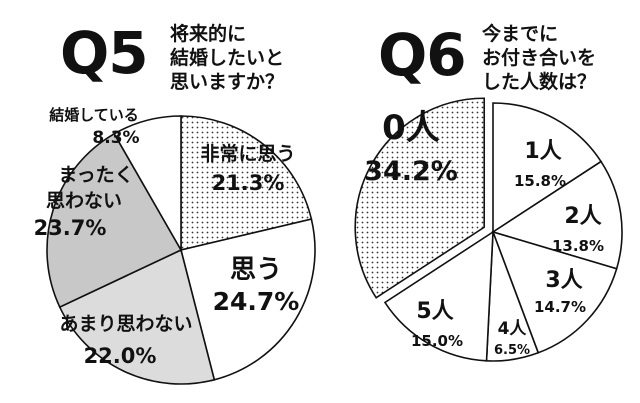 The image size is (640, 403). Describe the element at coordinates (512, 350) in the screenshot. I see `q6-value-3: 6.5%` at that location.